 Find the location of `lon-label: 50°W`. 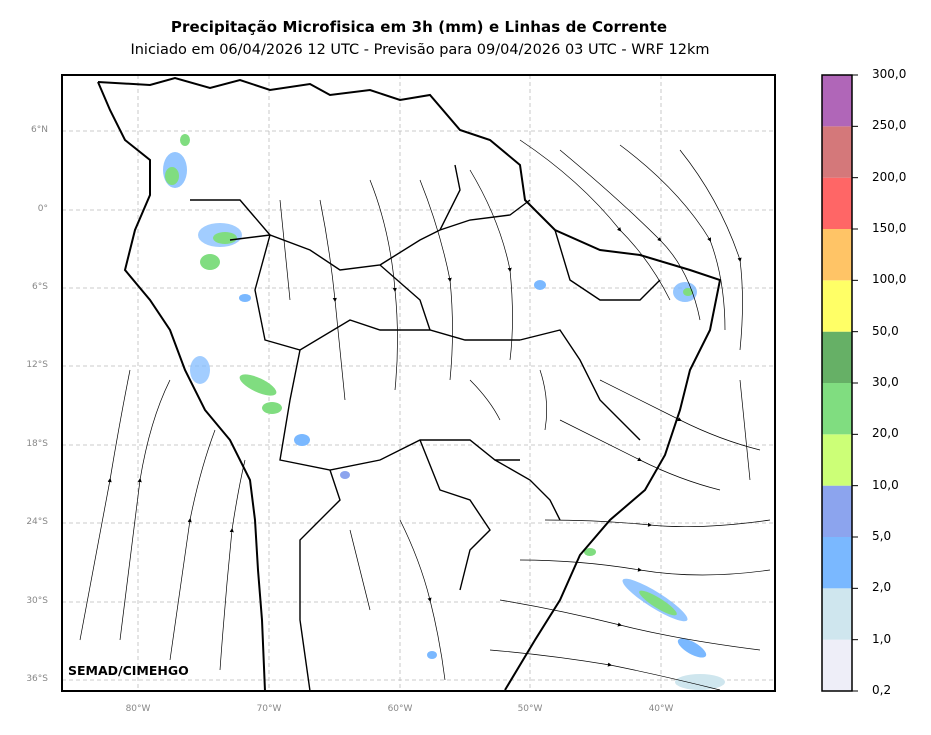

lon-label: 50°W is located at coordinates (530, 709).